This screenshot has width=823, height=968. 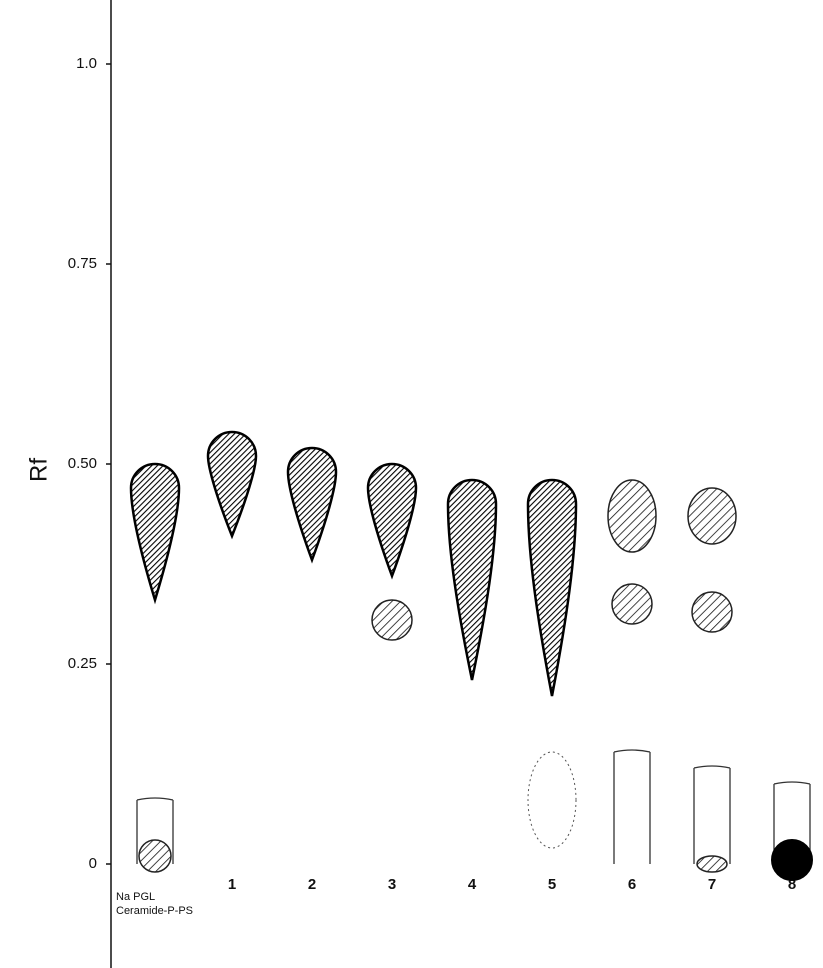 I want to click on y-axis-label: Rf, so click(x=38, y=470).